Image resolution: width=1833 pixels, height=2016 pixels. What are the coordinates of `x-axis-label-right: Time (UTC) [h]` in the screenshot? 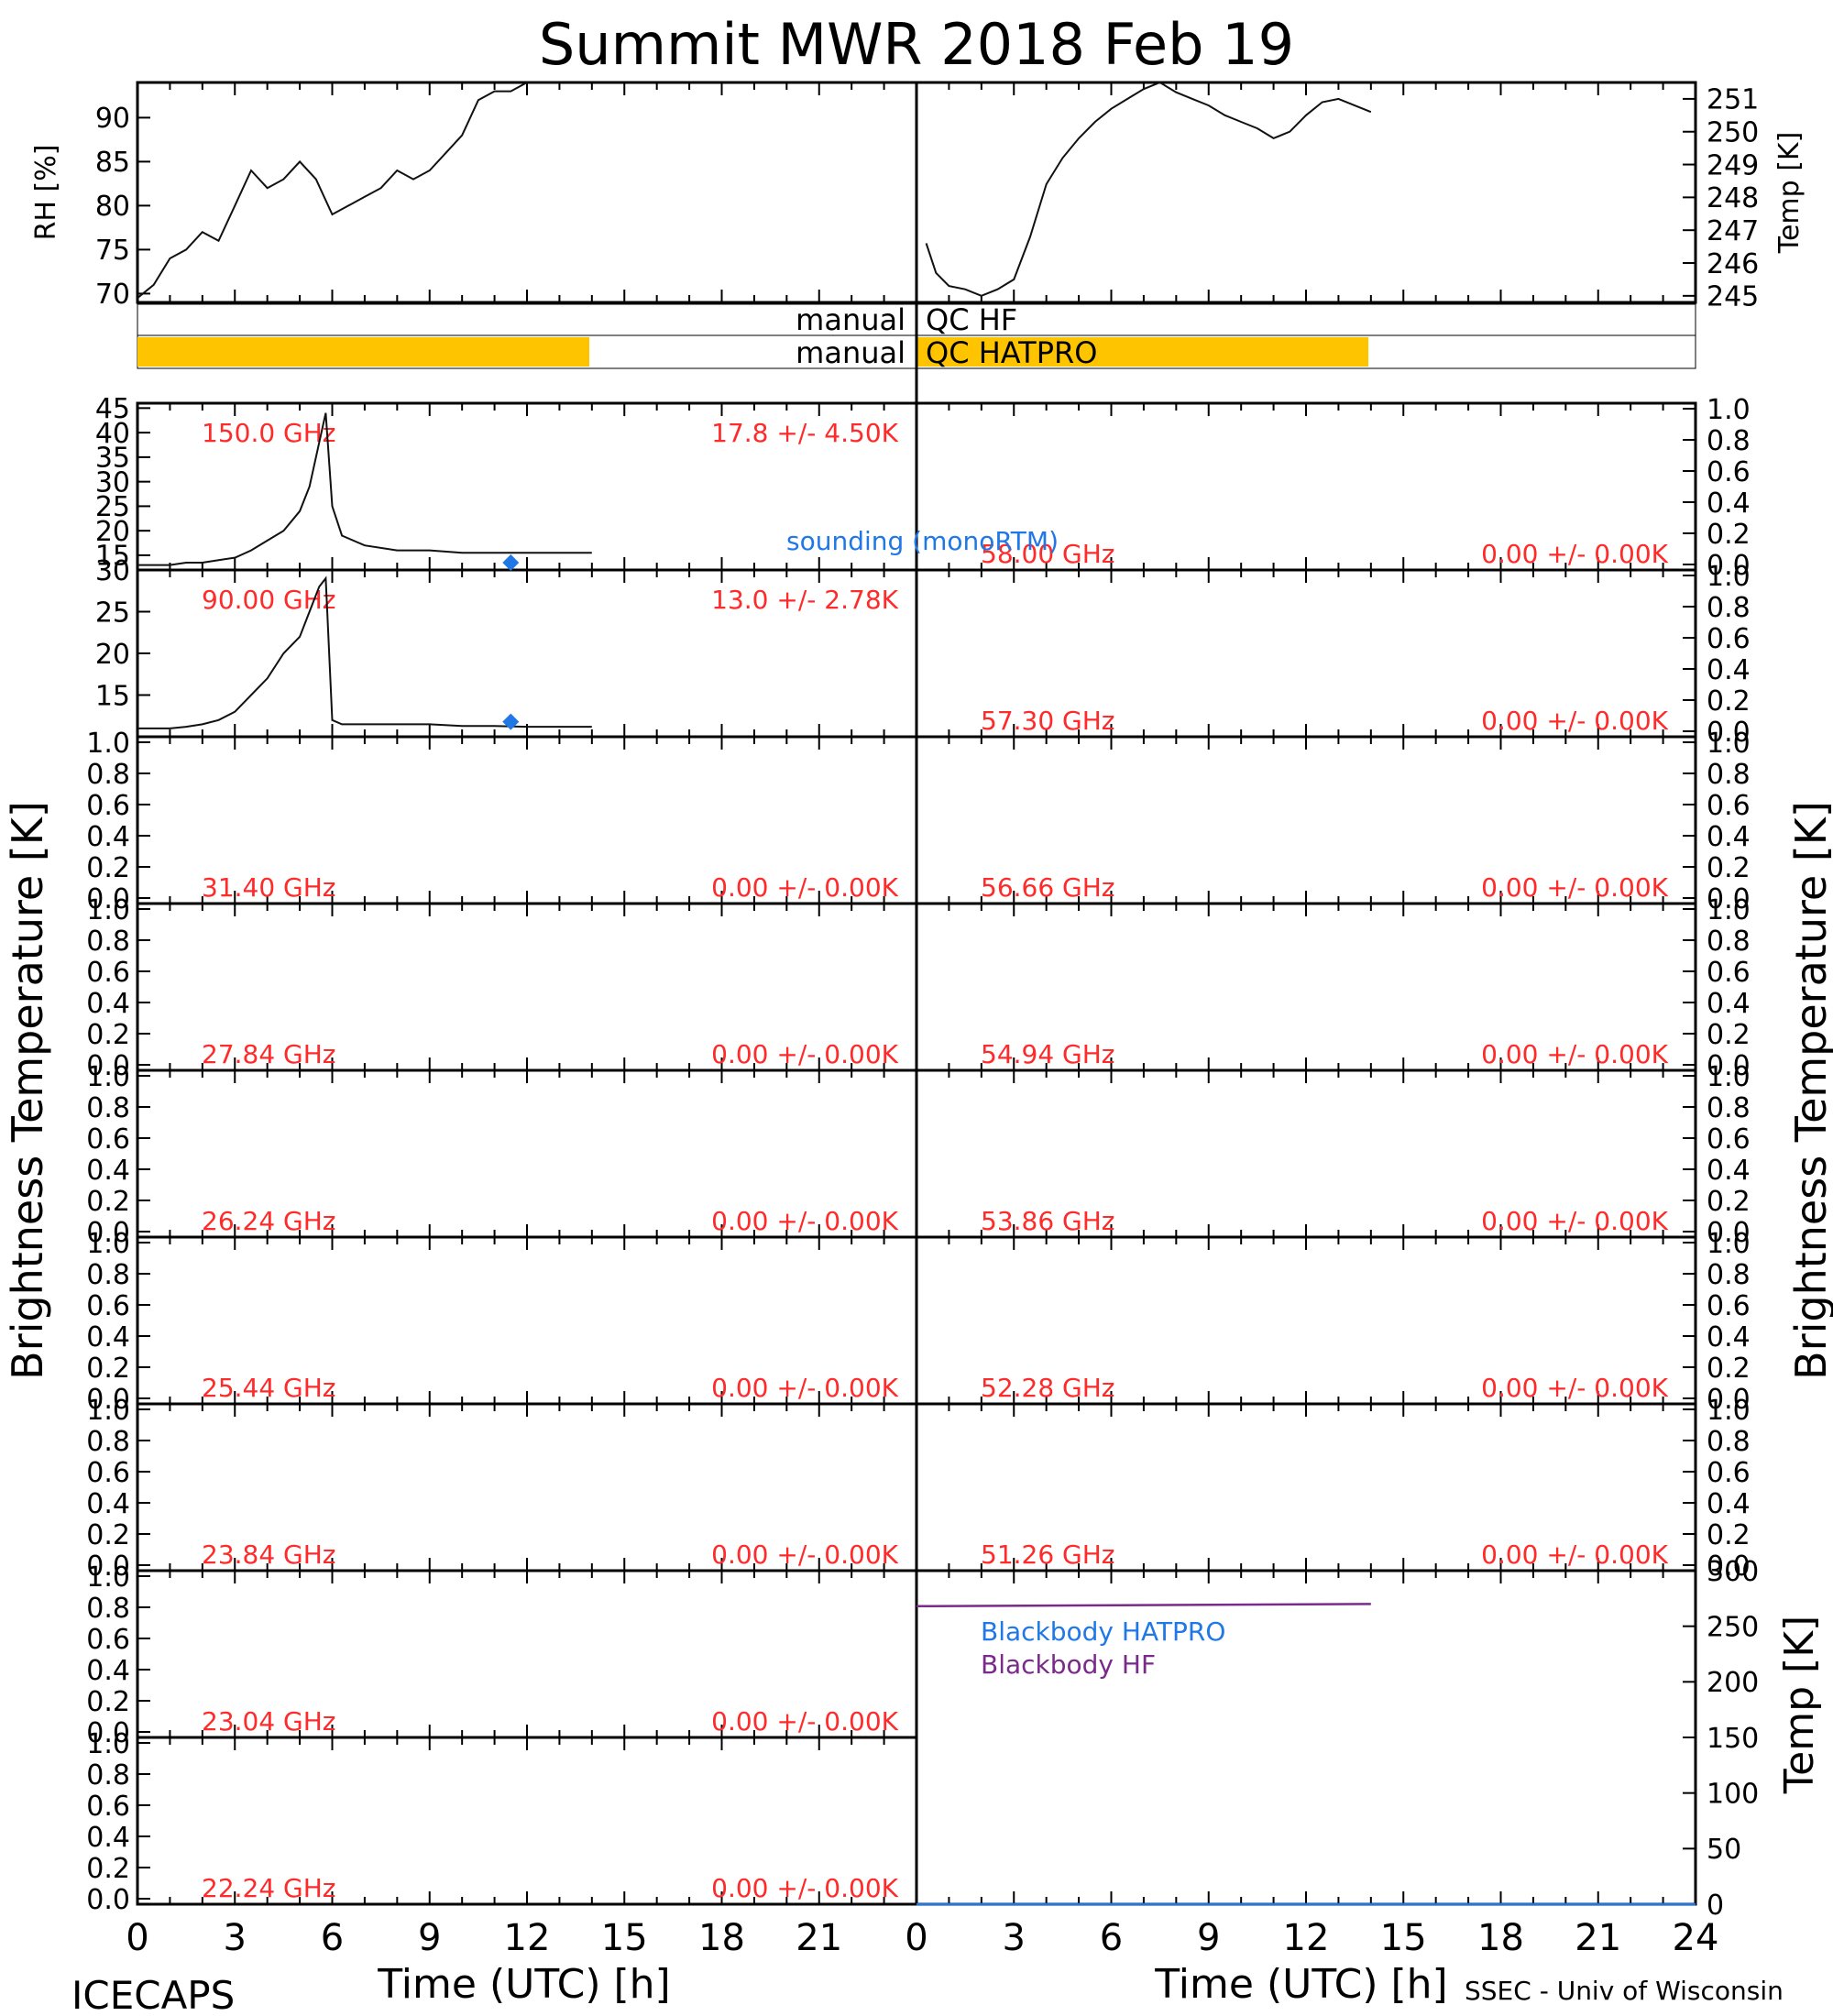 It's located at (1300, 1984).